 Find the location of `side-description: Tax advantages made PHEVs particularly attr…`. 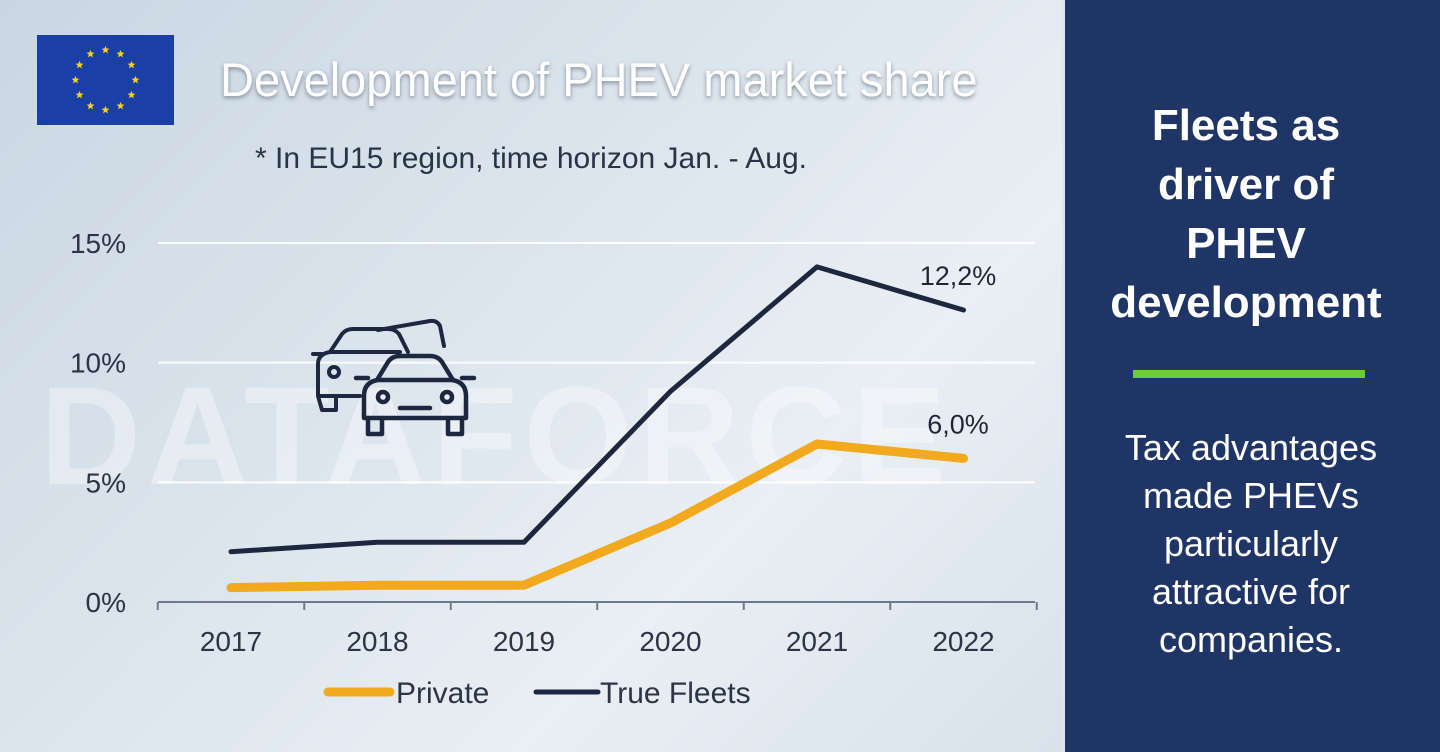

side-description: Tax advantages made PHEVs particularly attr… is located at coordinates (1251, 543).